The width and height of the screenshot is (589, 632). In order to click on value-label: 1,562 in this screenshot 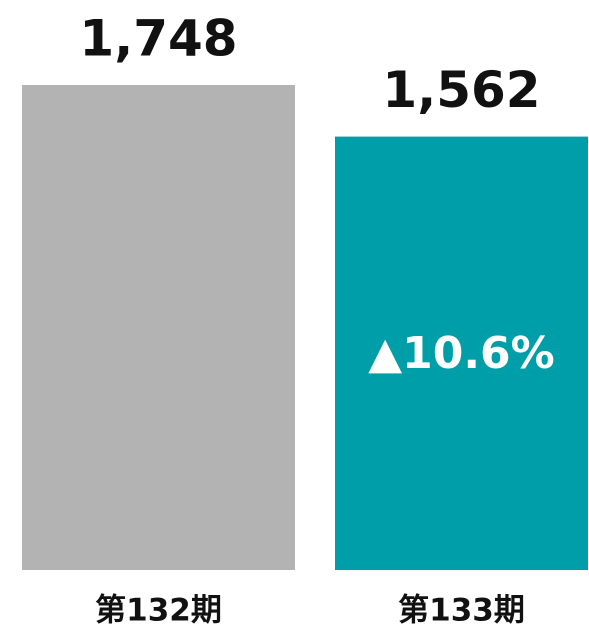, I will do `click(461, 90)`.